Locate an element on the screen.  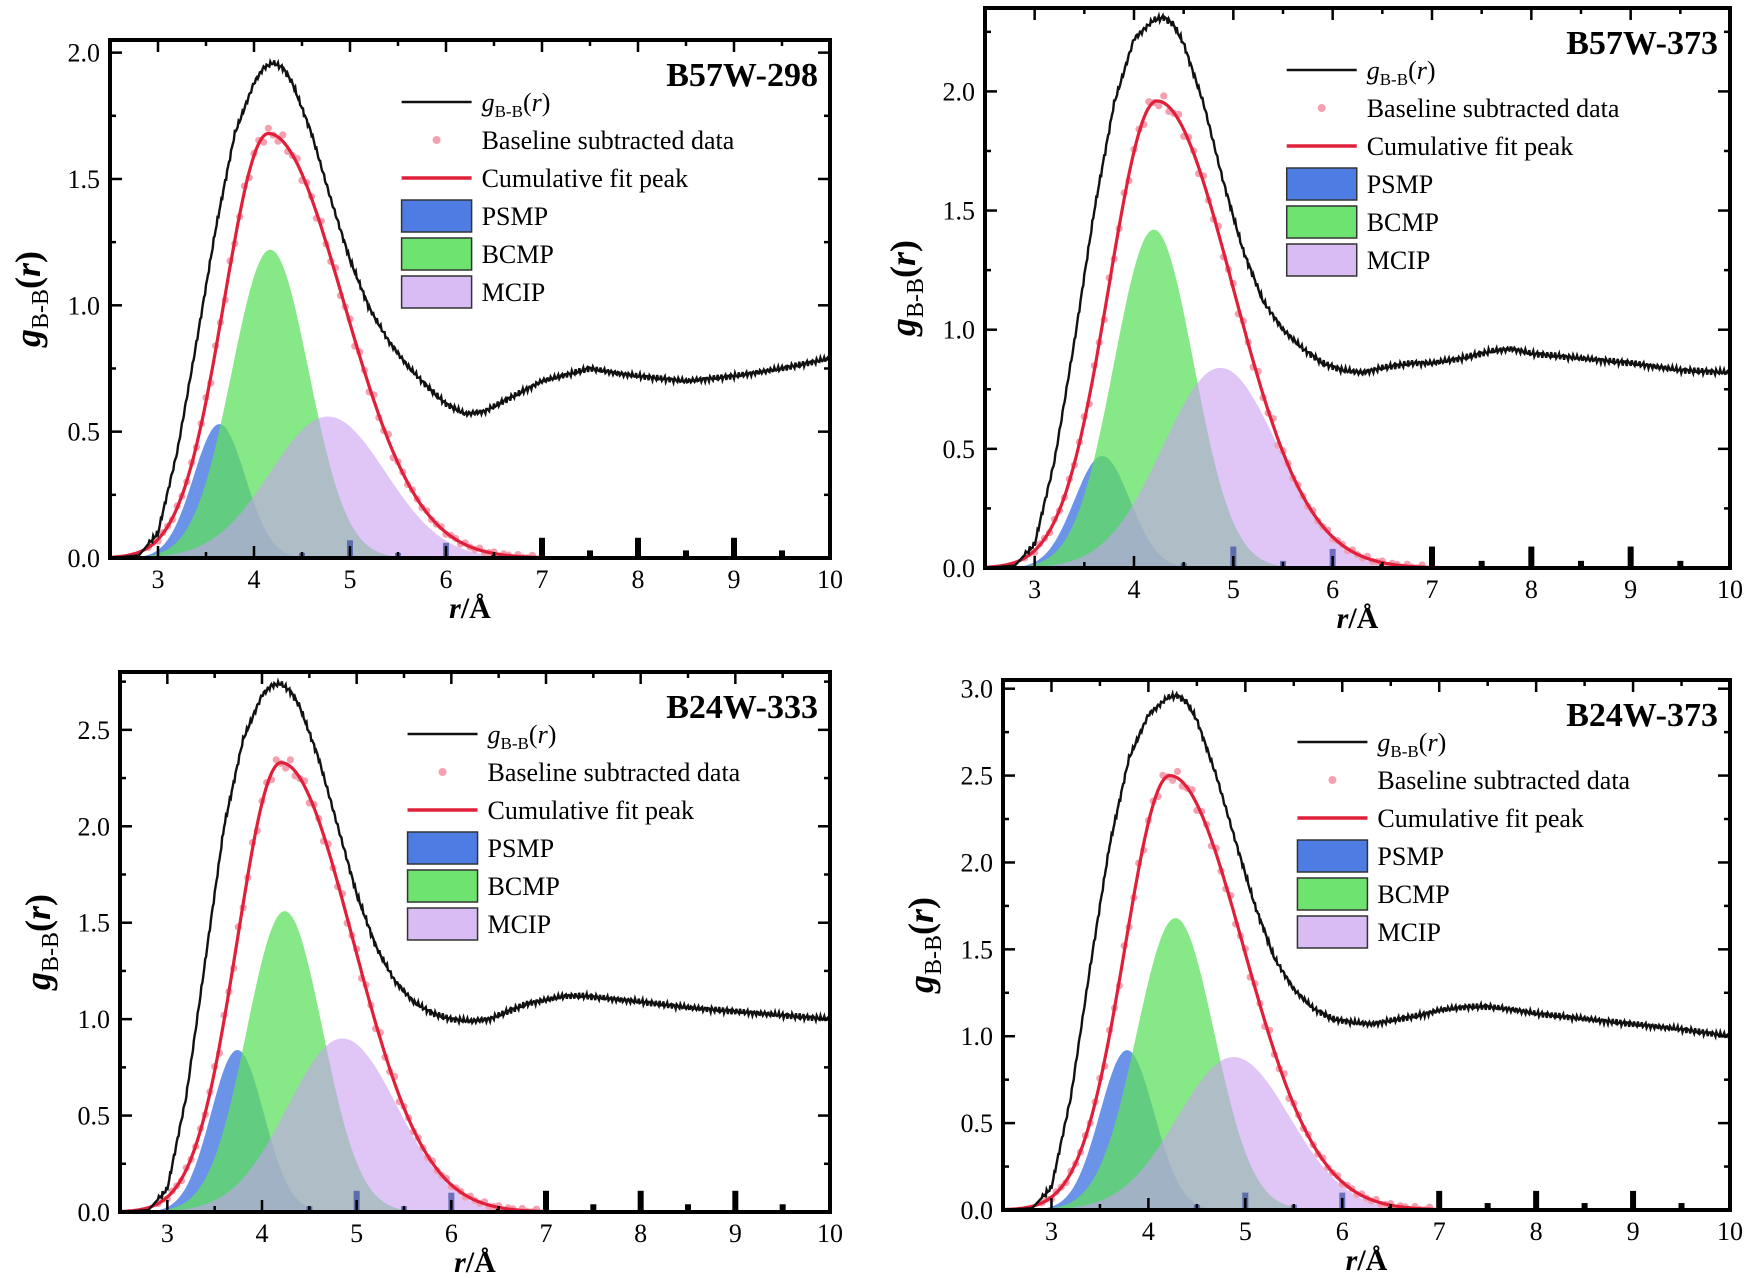
panel-title: B57W-373 is located at coordinates (1642, 43).